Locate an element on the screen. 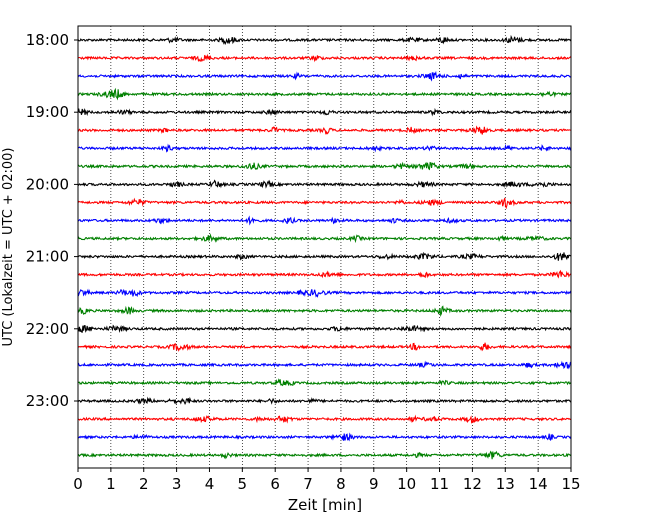  y-tick-label-2300: 23:00 is located at coordinates (47, 401).